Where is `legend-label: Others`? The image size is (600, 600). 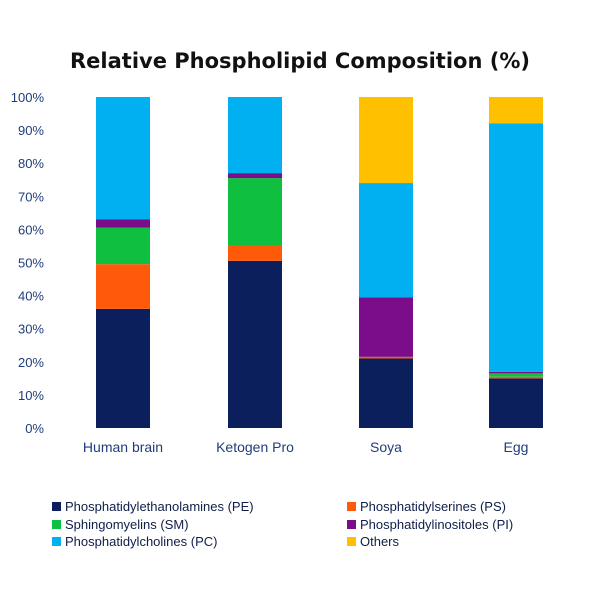 legend-label: Others is located at coordinates (380, 541).